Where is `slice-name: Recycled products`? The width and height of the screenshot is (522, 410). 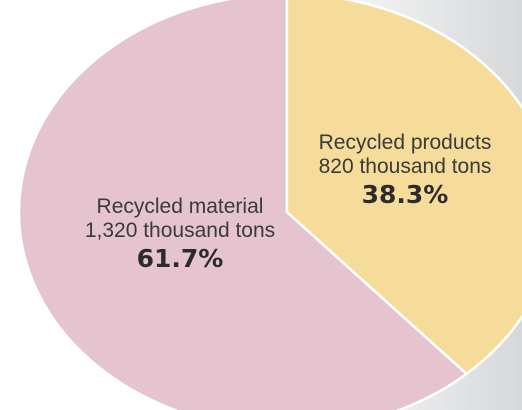
slice-name: Recycled products is located at coordinates (405, 142).